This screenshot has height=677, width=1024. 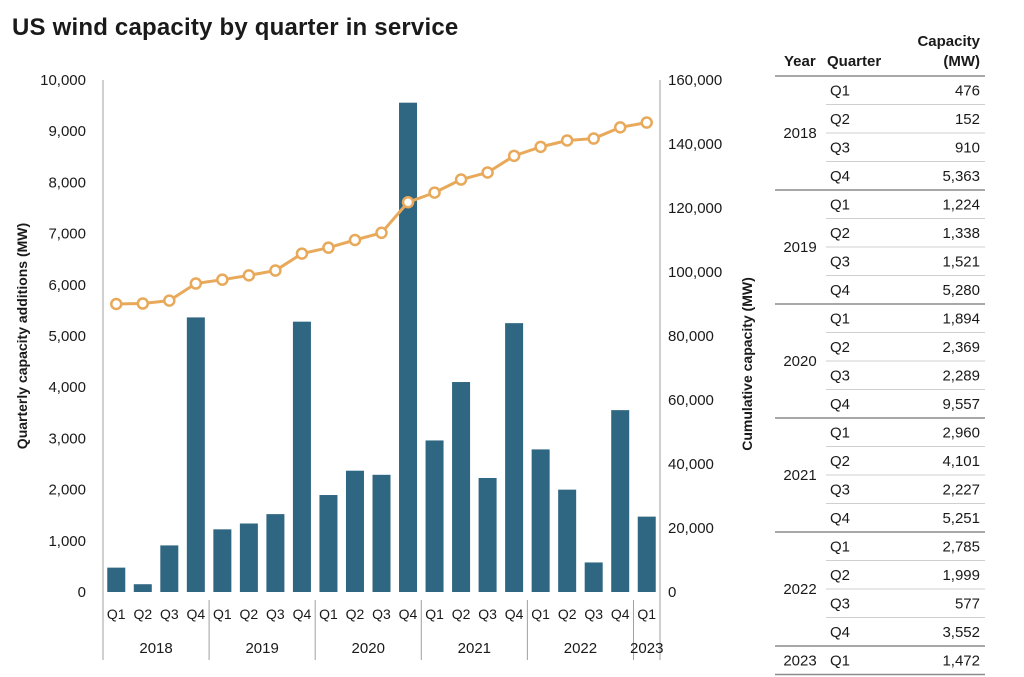 What do you see at coordinates (695, 80) in the screenshot?
I see `y2-tick-label: 160,000` at bounding box center [695, 80].